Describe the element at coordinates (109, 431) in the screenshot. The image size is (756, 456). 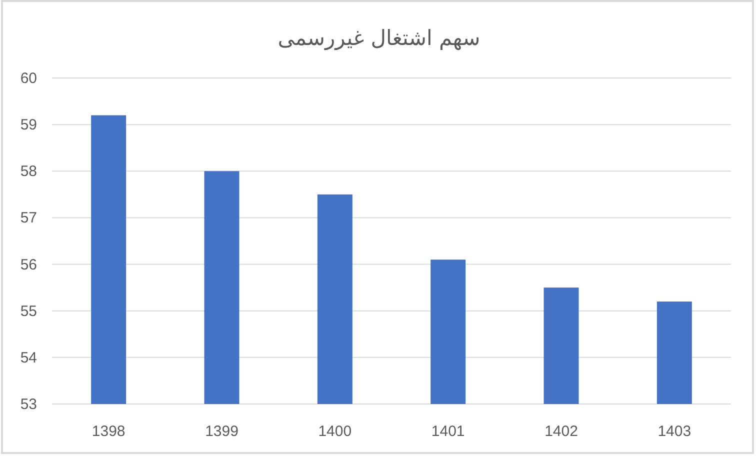
I see `x-tick-label: 1398` at that location.